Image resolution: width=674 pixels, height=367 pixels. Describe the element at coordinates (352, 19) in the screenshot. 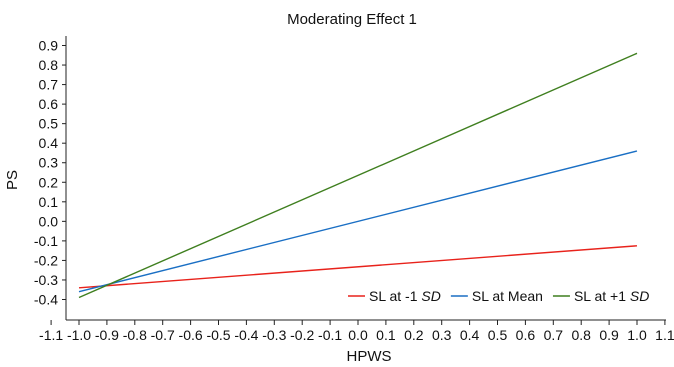

I see `chart-title: Moderating Effect 1` at that location.